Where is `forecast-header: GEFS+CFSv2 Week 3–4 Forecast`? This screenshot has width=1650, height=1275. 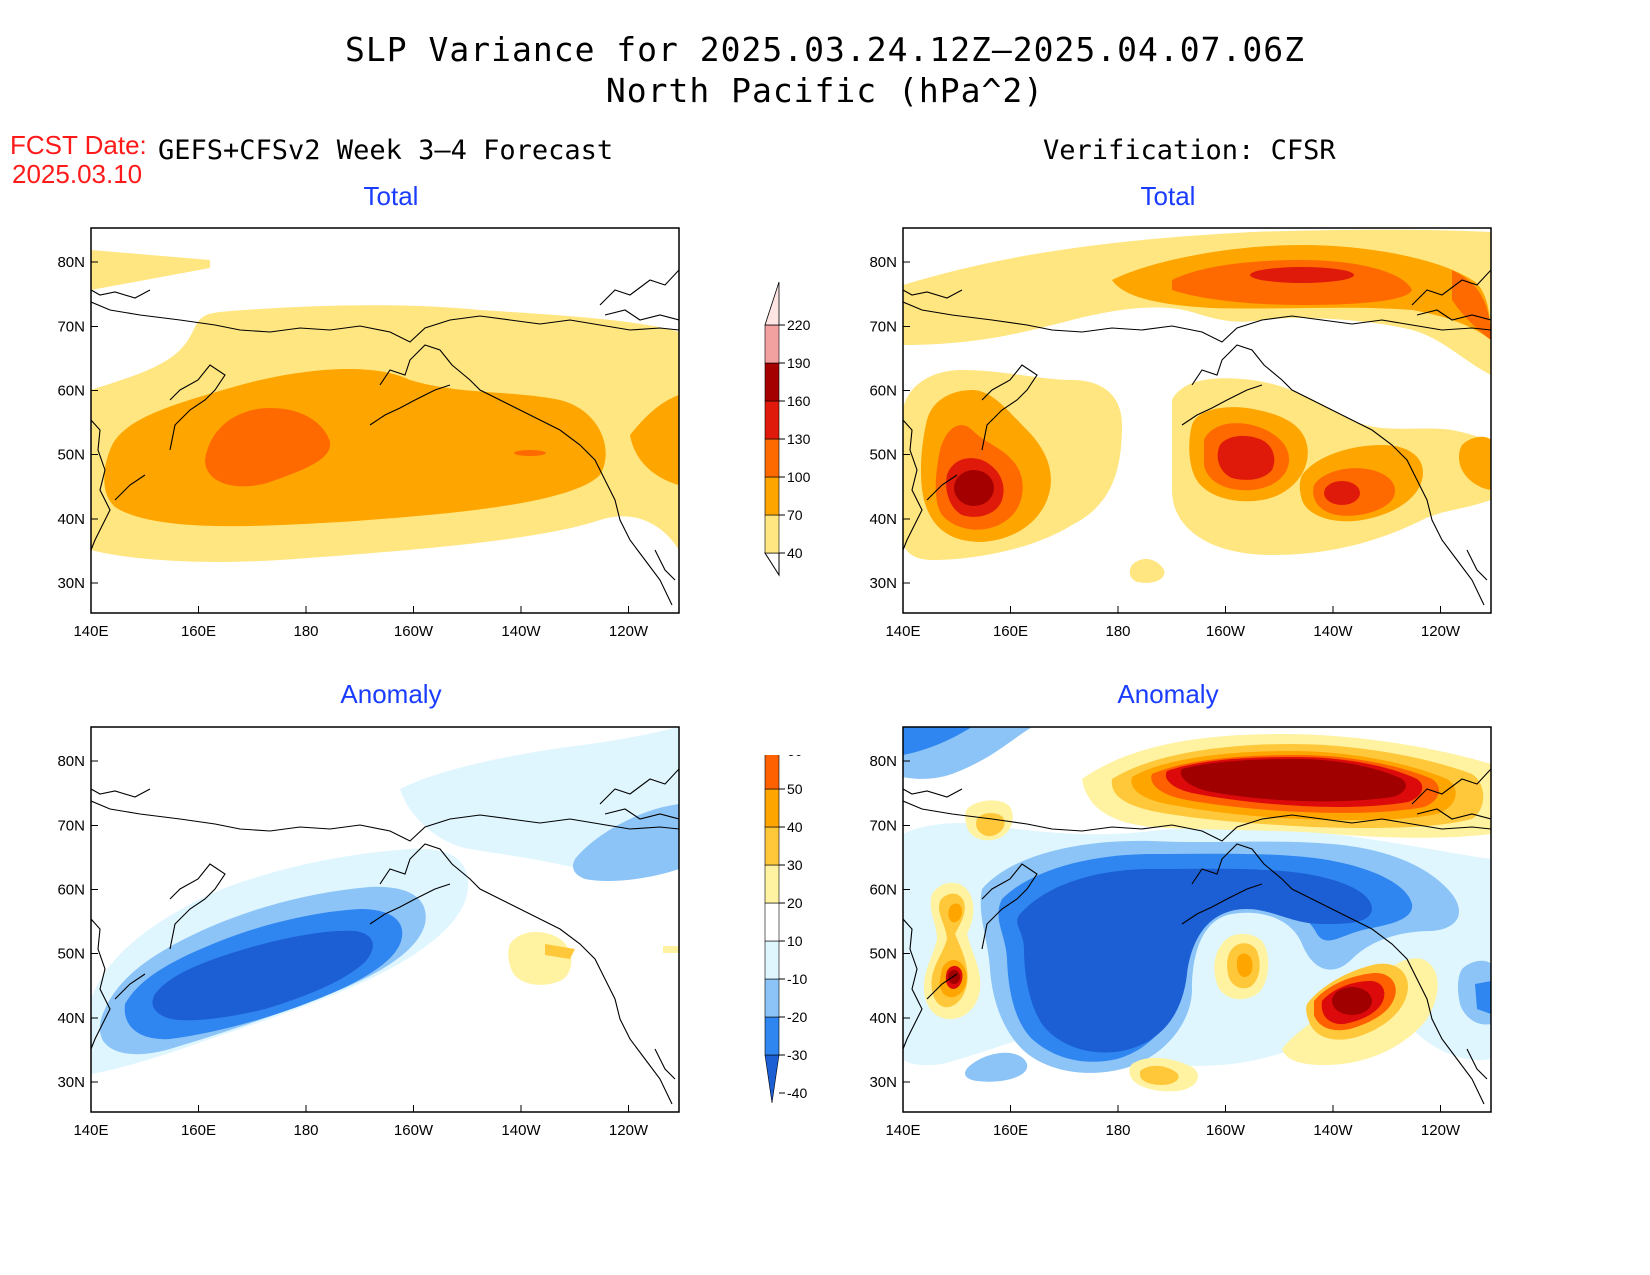
forecast-header: GEFS+CFSv2 Week 3–4 Forecast is located at coordinates (386, 150).